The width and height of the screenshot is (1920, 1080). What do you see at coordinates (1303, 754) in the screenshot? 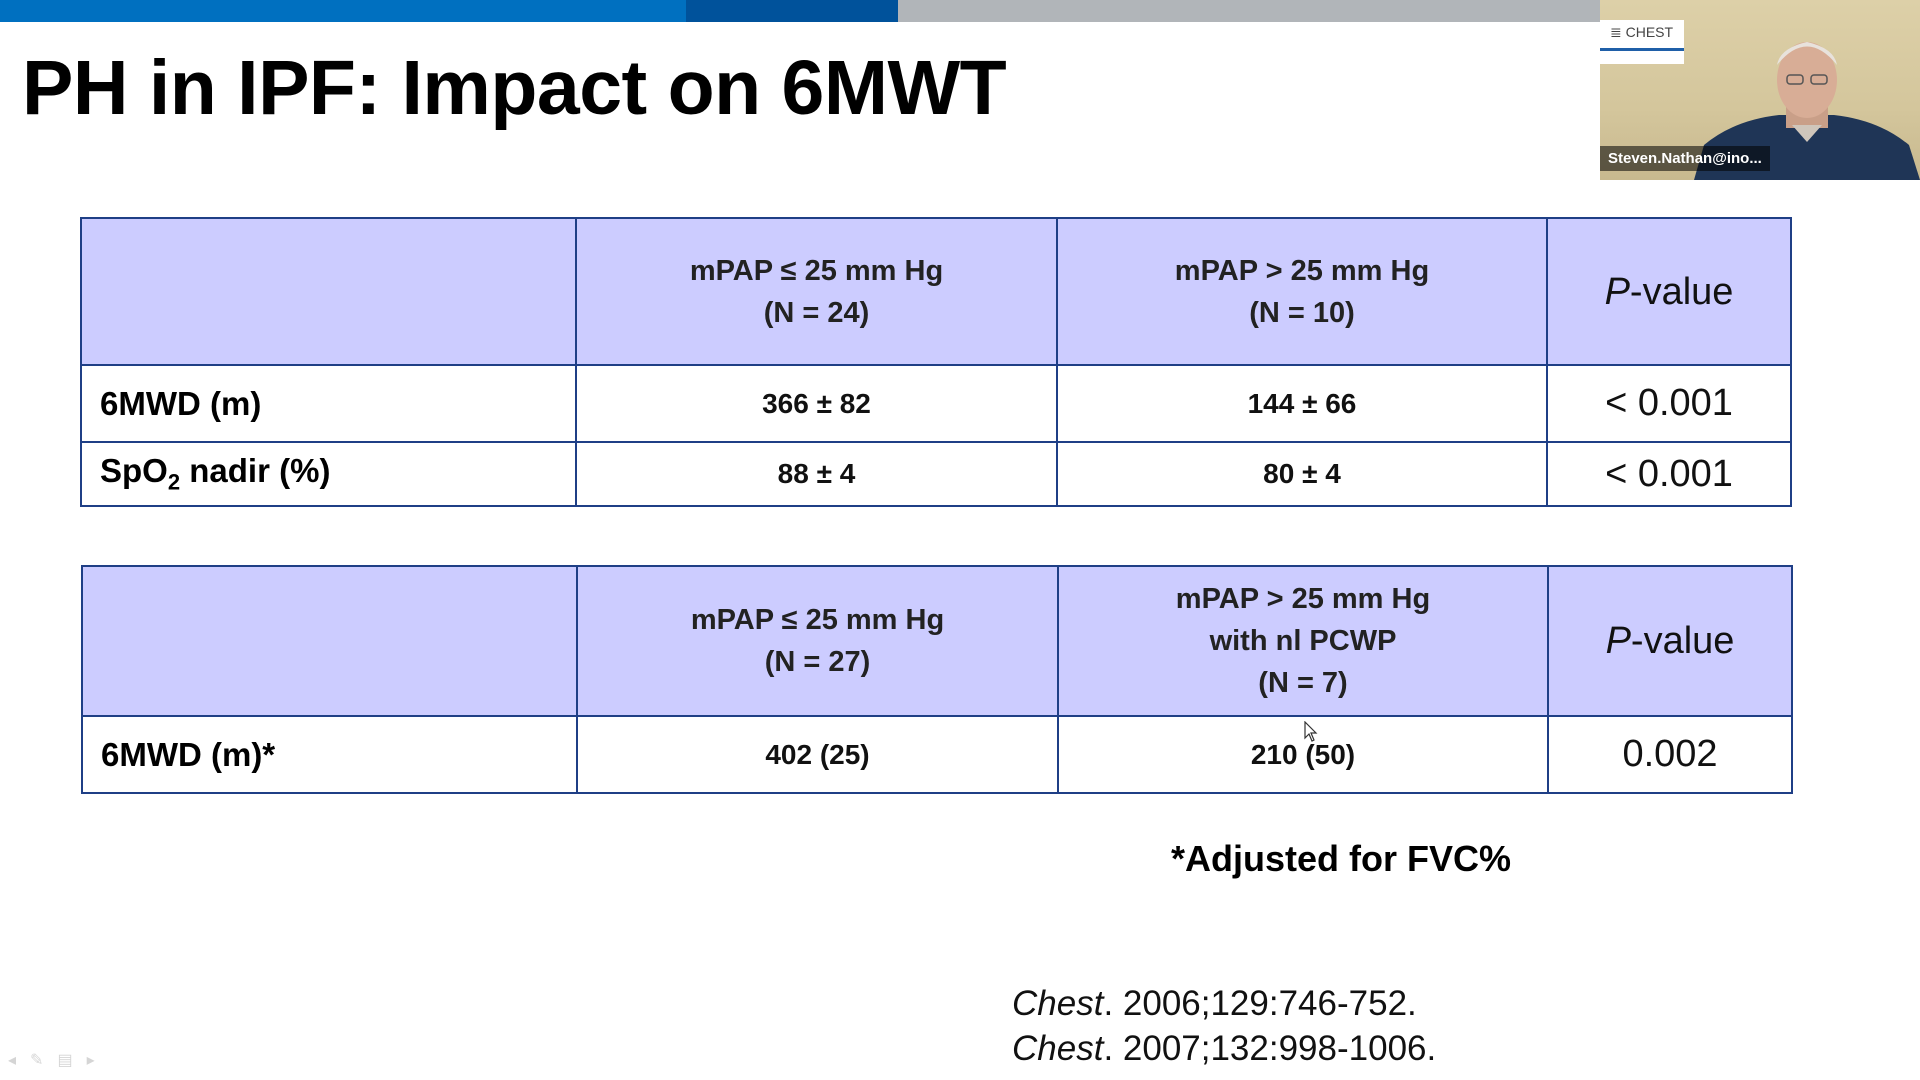
I see `value-cell: 210 (50)` at bounding box center [1303, 754].